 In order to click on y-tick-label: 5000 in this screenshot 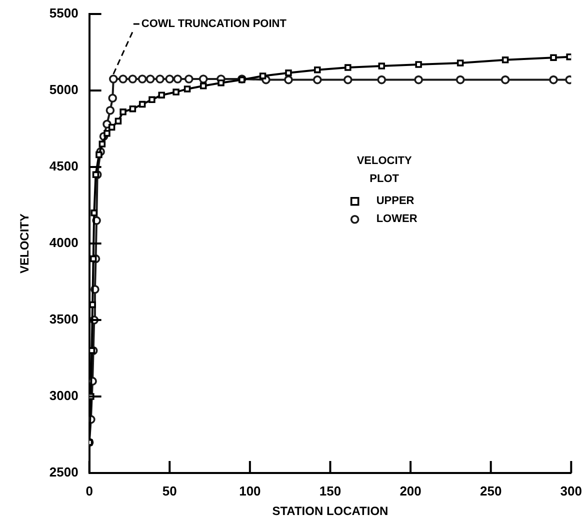, I will do `click(63, 90)`.